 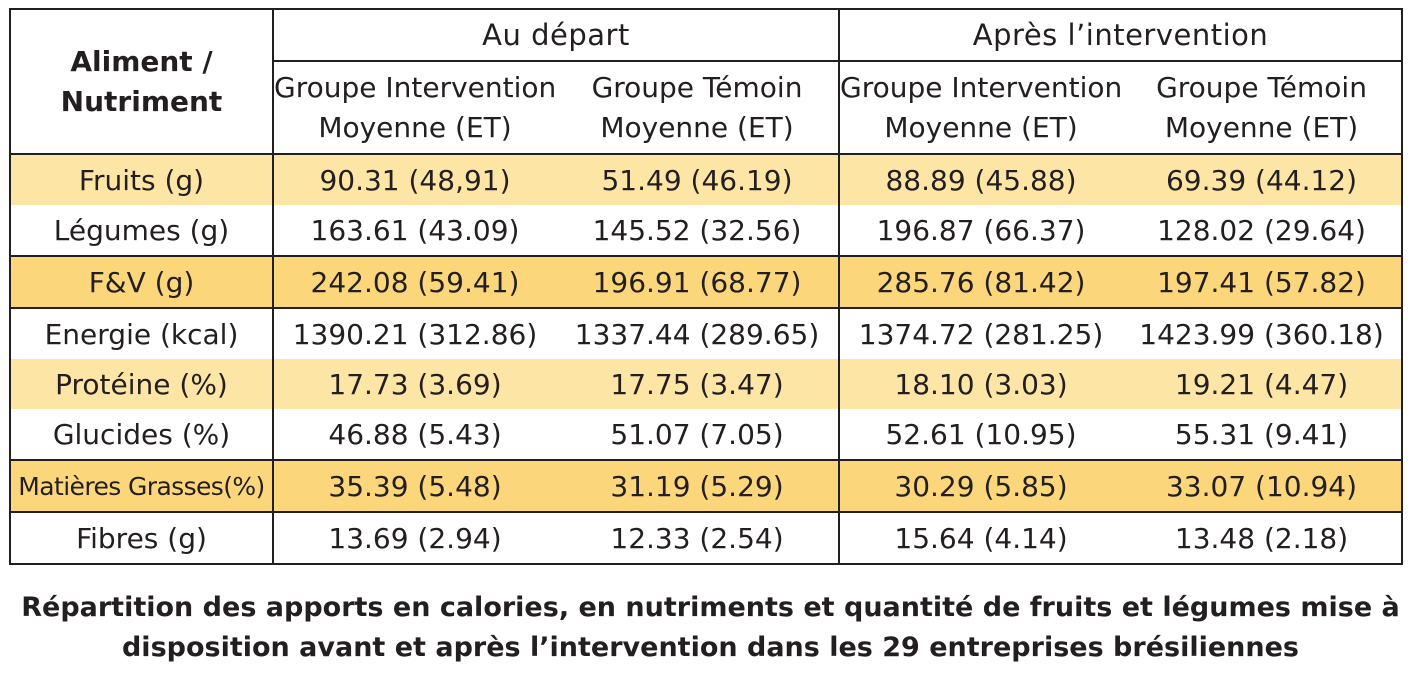 What do you see at coordinates (698, 108) in the screenshot?
I see `subheader-before-control: Groupe Témoin Moyenne (ET)` at bounding box center [698, 108].